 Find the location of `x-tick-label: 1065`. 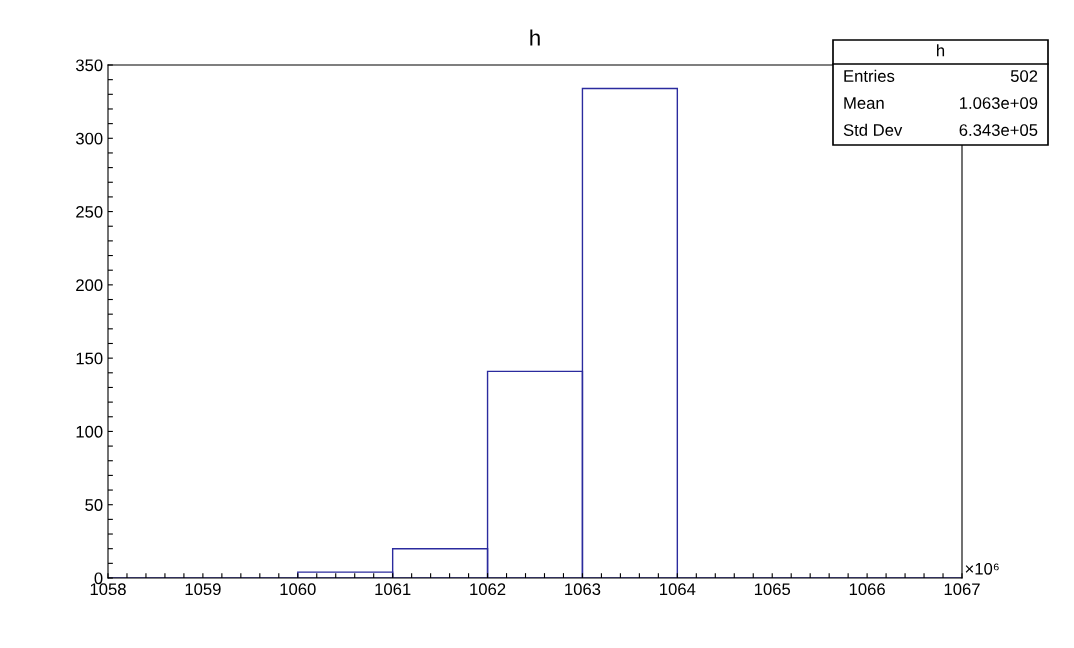

x-tick-label: 1065 is located at coordinates (772, 589).